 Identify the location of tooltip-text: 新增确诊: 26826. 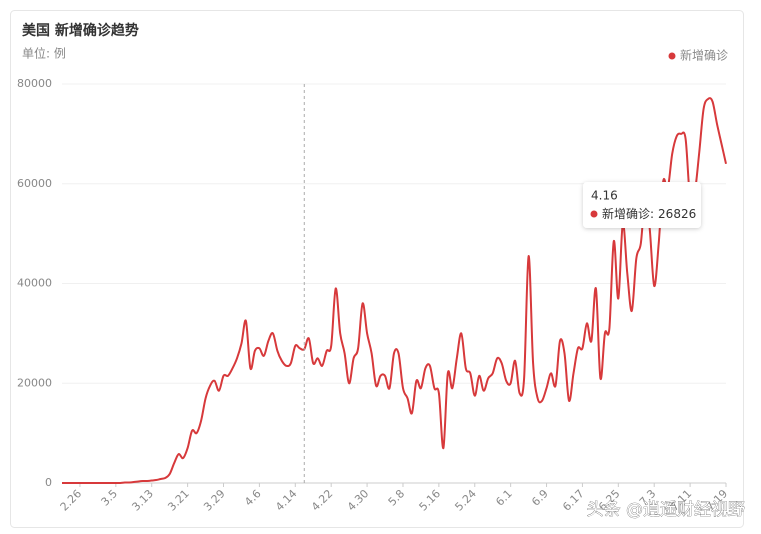
(649, 213).